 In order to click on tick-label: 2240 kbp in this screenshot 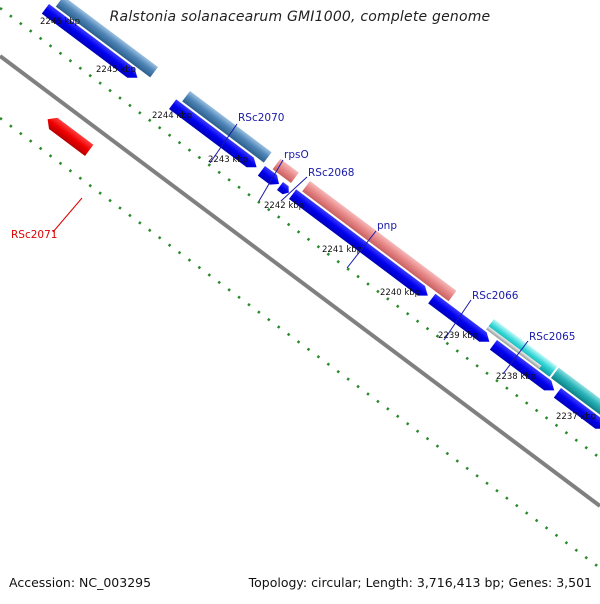, I will do `click(400, 293)`.